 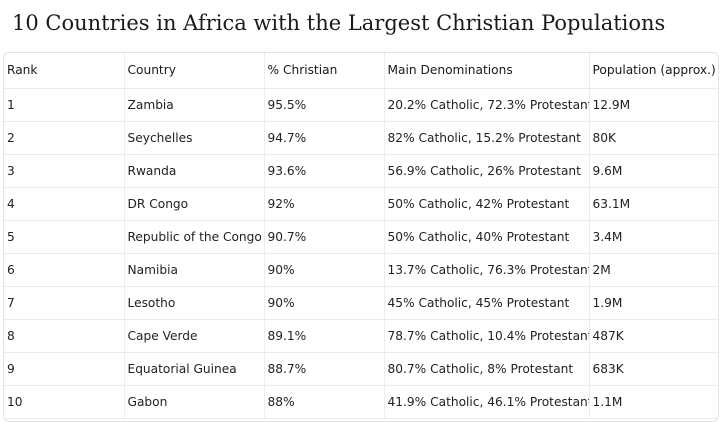 I want to click on cell-country: Republic of the Congo, so click(x=194, y=237).